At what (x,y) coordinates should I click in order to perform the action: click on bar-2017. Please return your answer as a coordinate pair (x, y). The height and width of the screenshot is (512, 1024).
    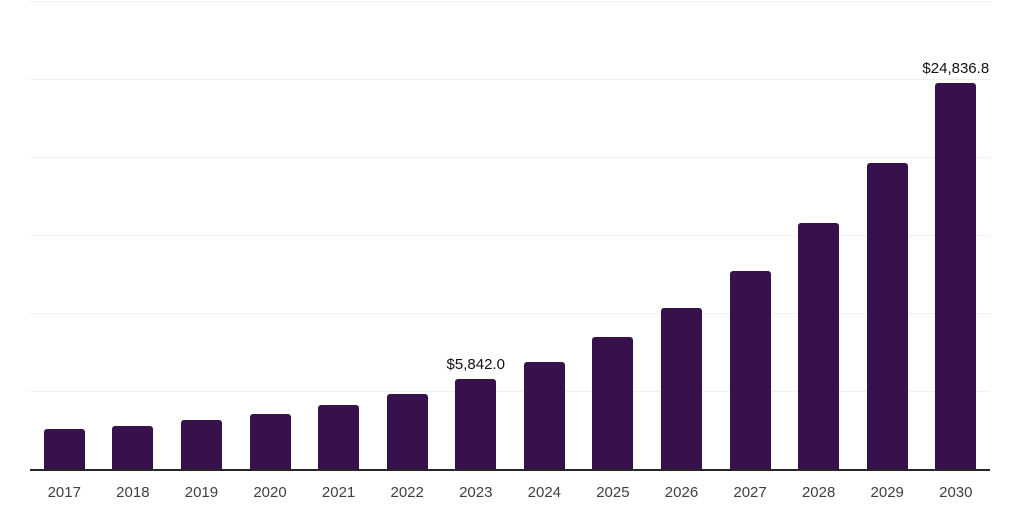
    Looking at the image, I should click on (64, 449).